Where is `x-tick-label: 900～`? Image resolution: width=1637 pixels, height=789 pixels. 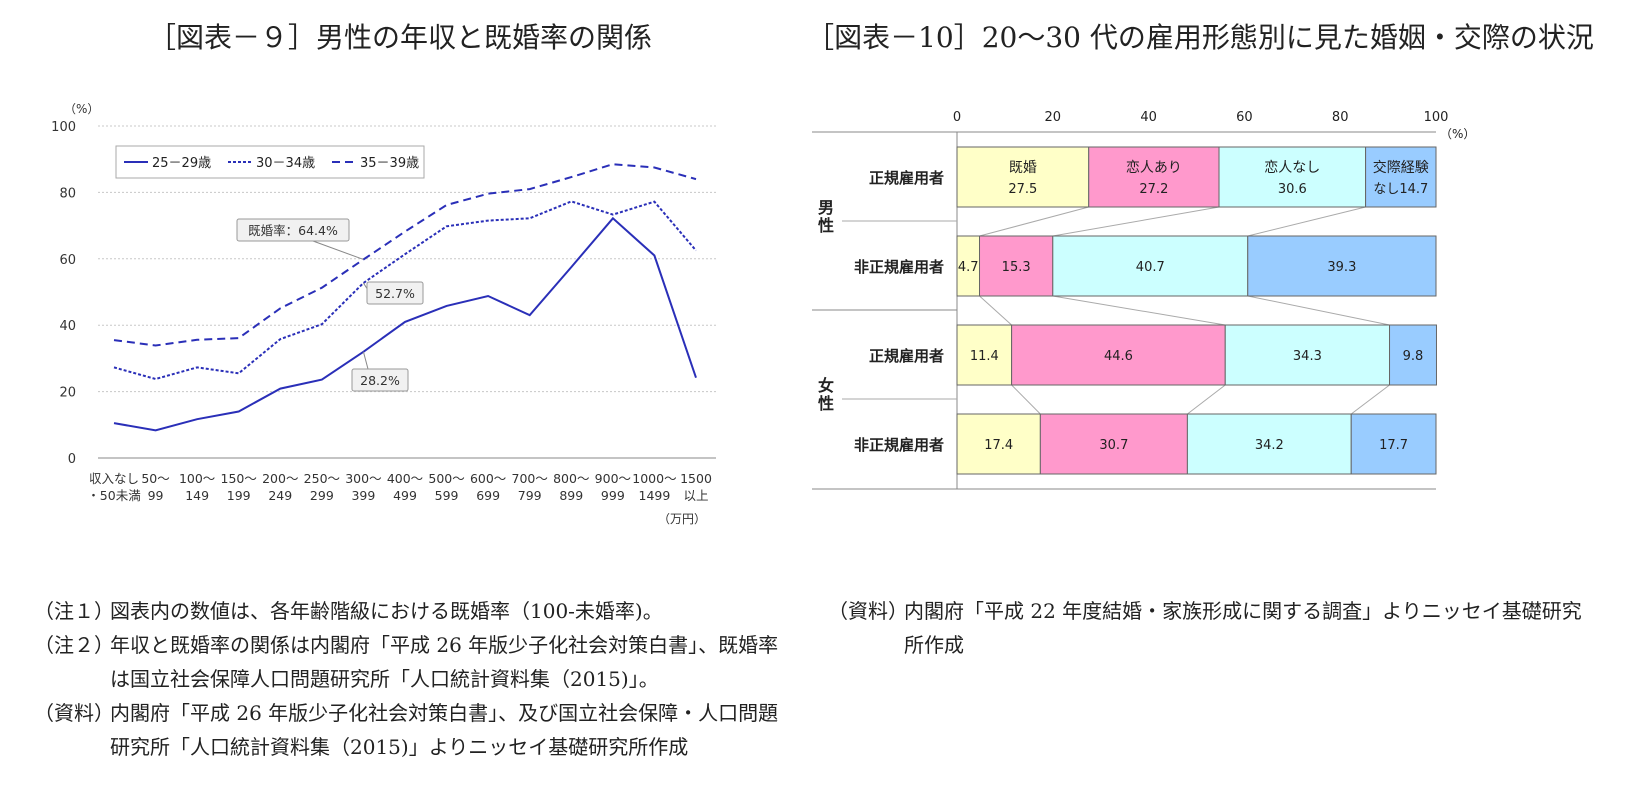
x-tick-label: 900～ is located at coordinates (613, 478).